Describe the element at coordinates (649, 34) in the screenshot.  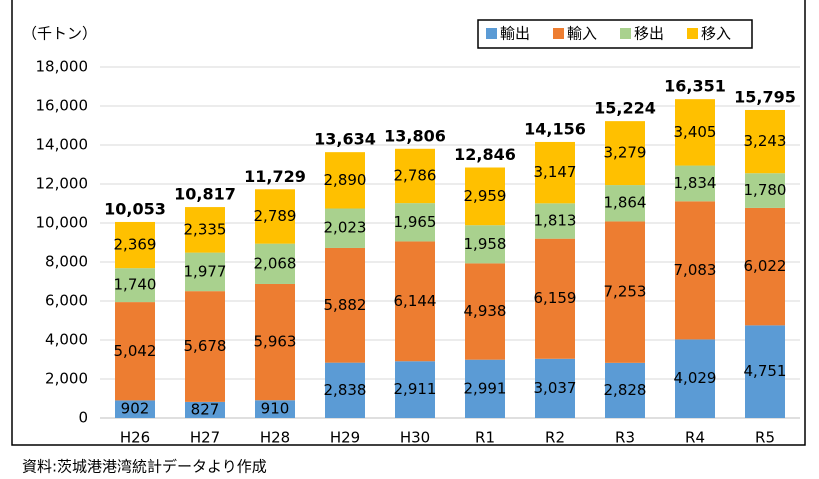
I see `legend-label: 移出` at that location.